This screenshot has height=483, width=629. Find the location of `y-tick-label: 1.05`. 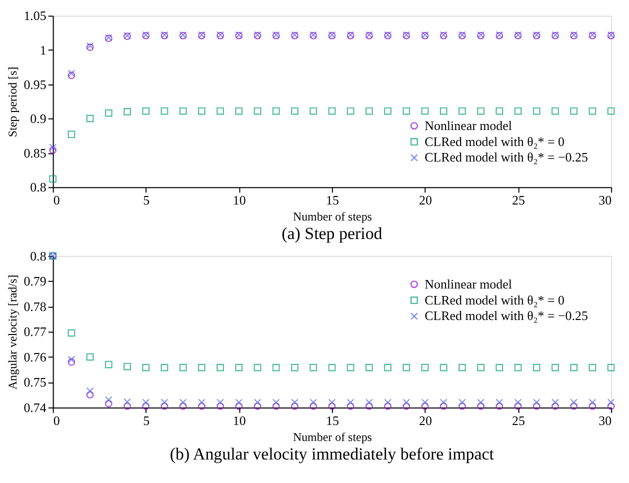

y-tick-label: 1.05 is located at coordinates (35, 16).